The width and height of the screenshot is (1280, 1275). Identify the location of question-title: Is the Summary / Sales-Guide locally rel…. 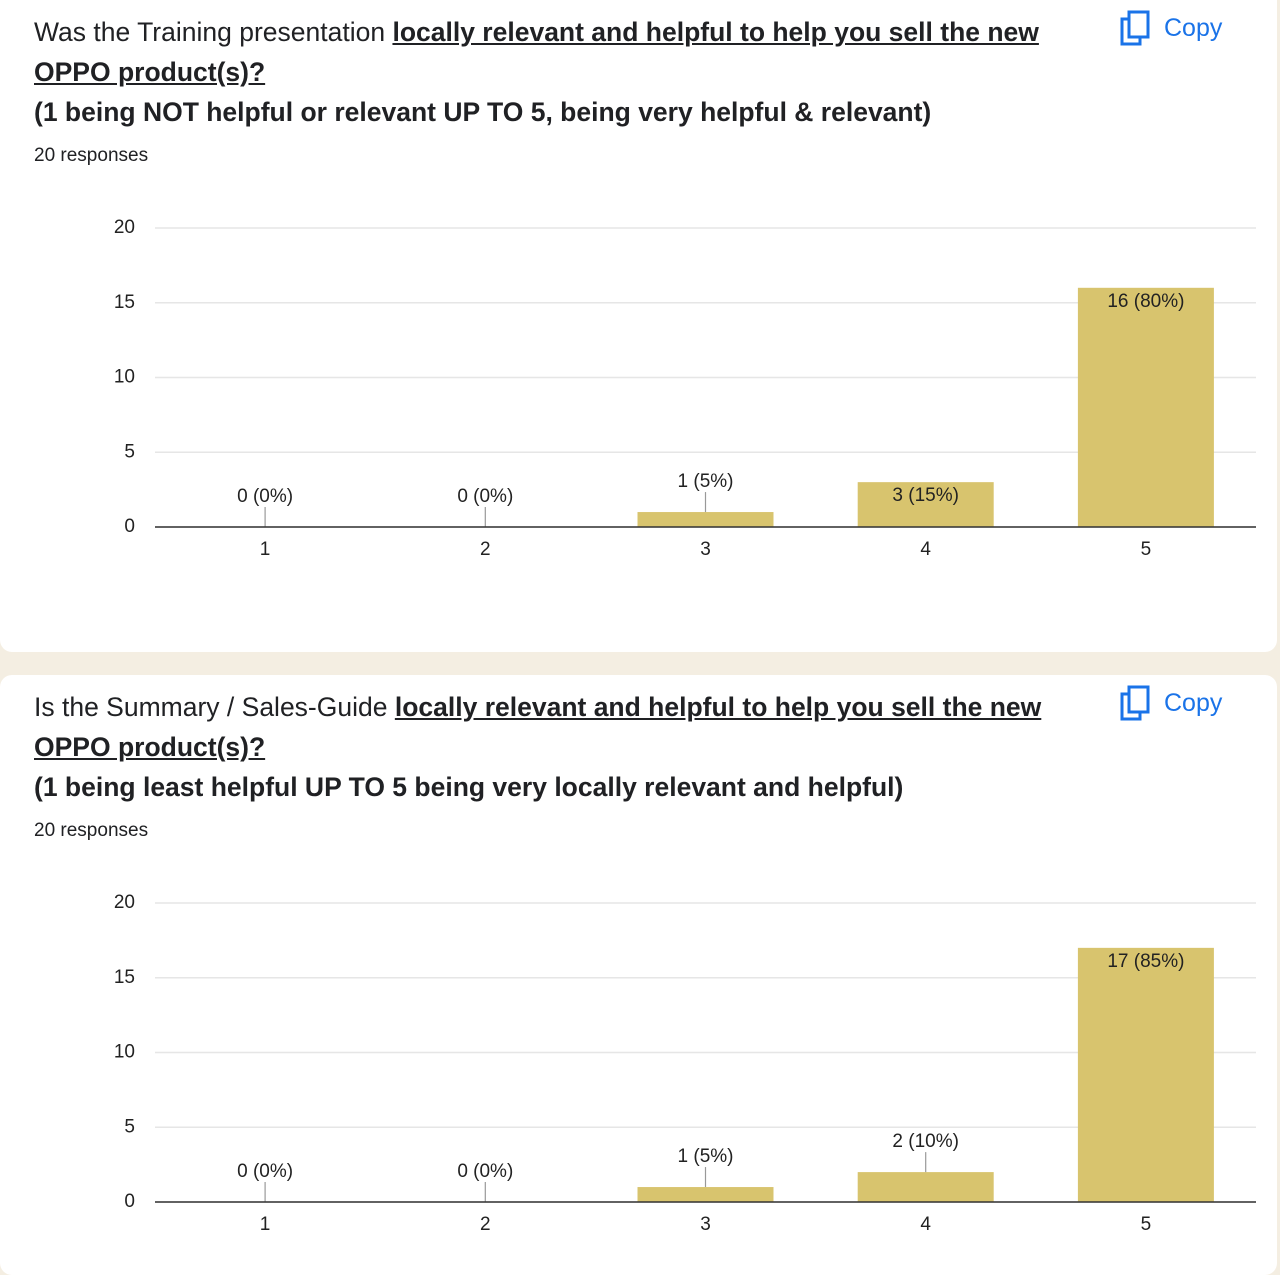
(539, 747).